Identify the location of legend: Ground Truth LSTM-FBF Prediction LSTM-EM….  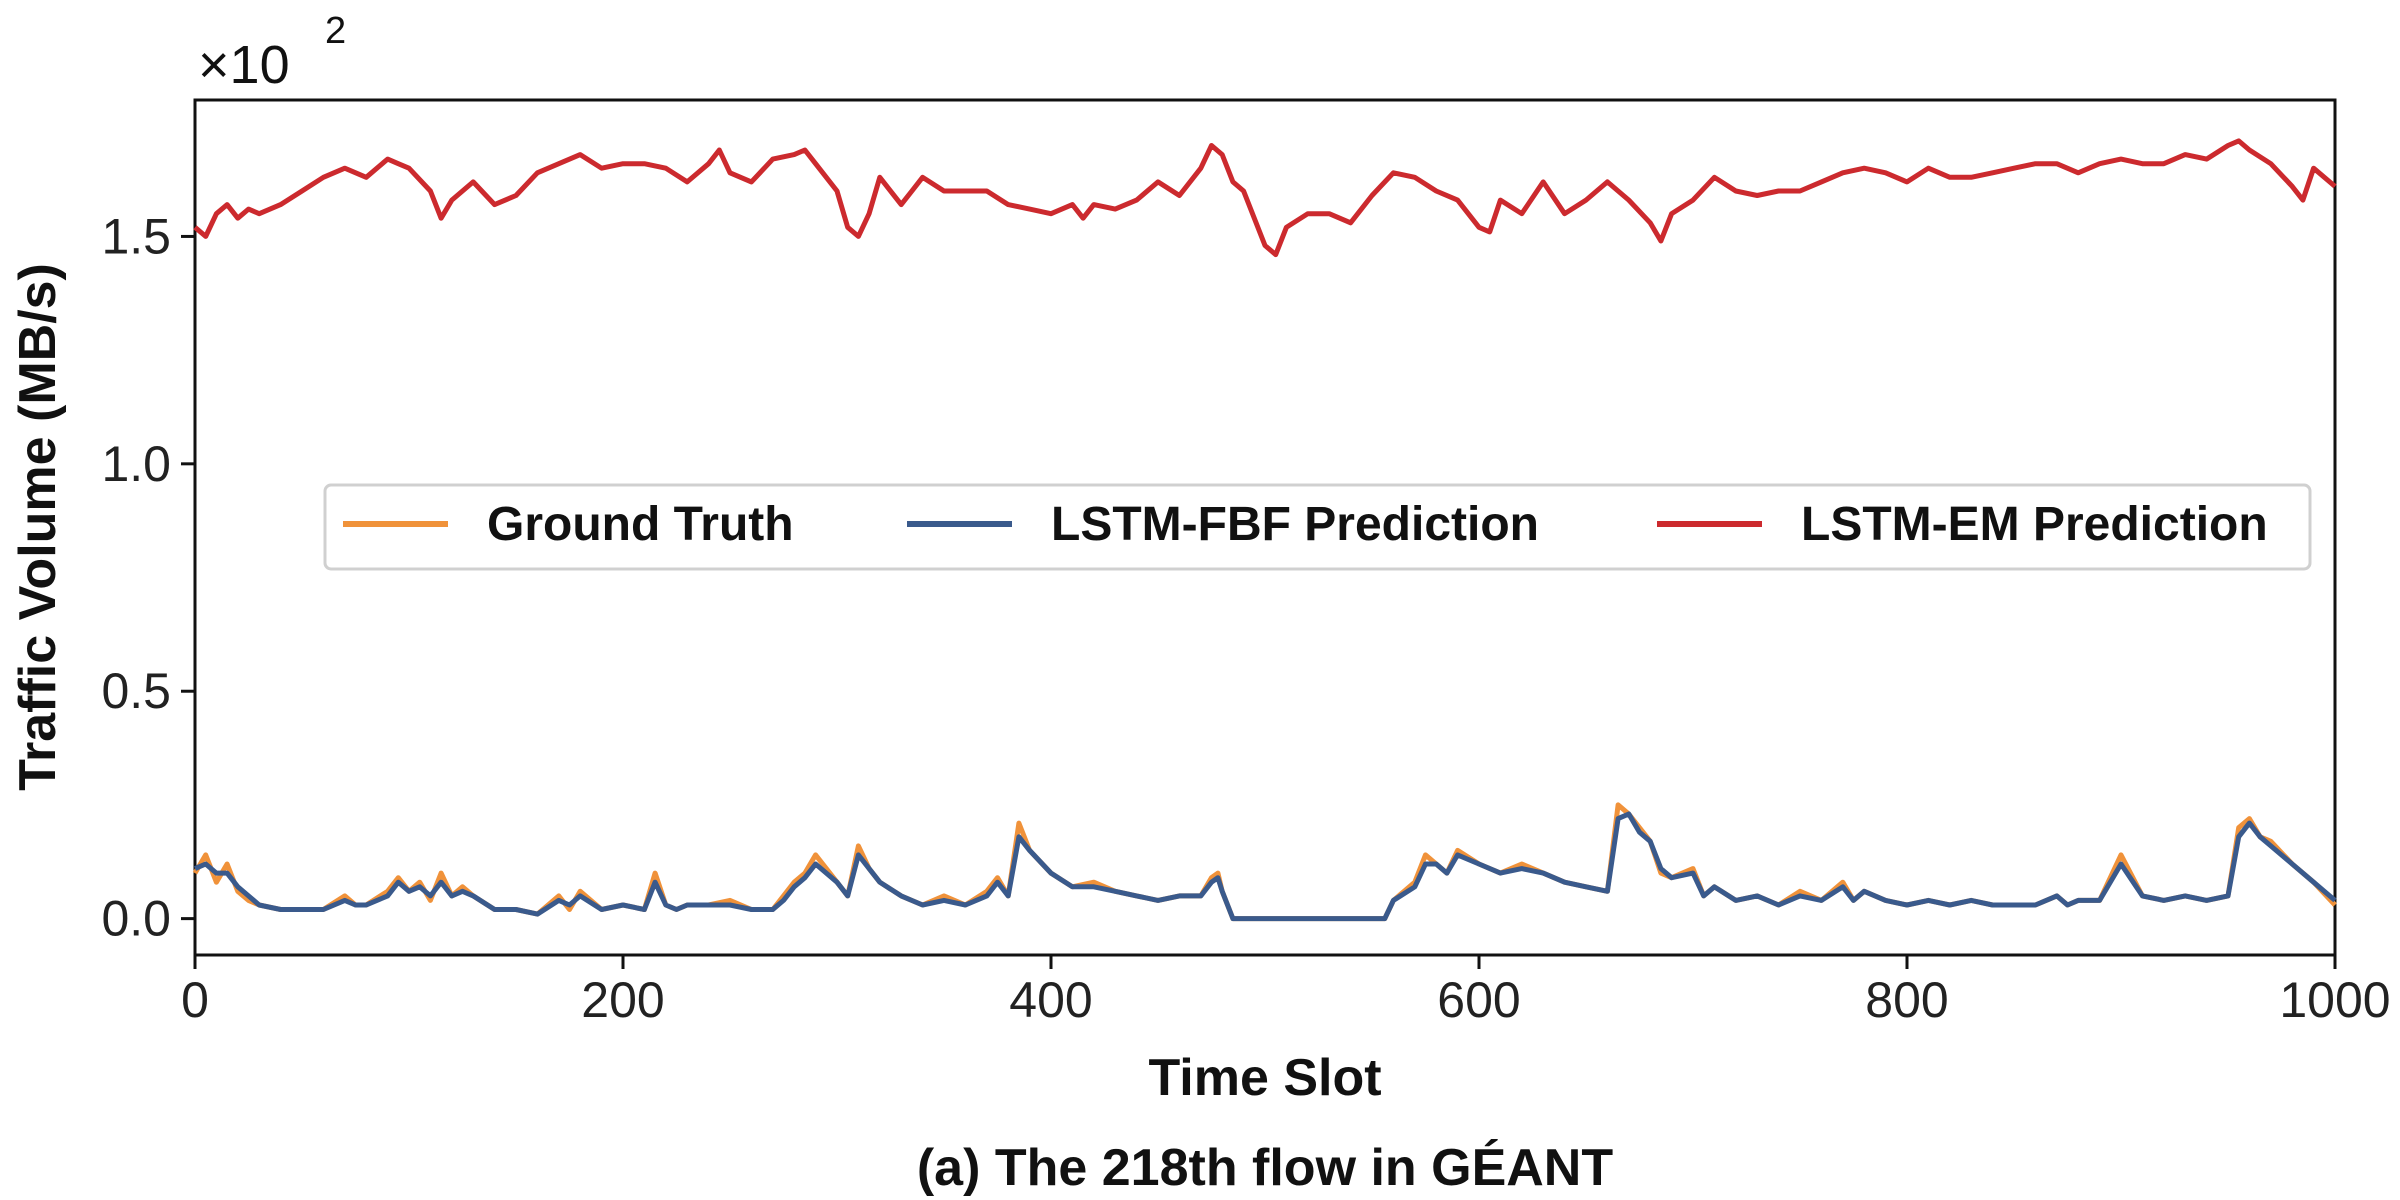
(1317, 527).